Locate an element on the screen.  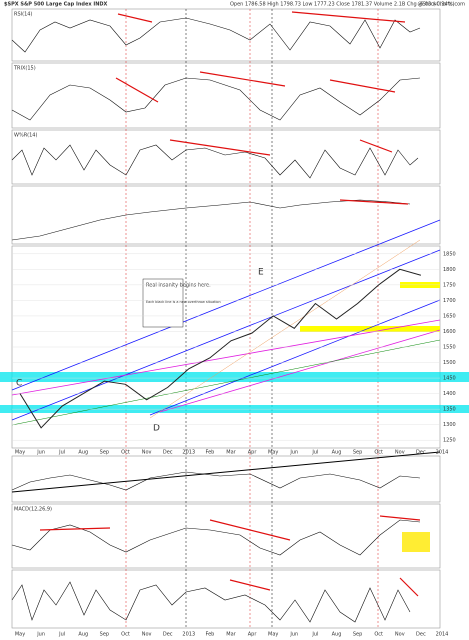
chart-title: $SPX S&P 500 Large Cap Index INDX is located at coordinates (56, 5).